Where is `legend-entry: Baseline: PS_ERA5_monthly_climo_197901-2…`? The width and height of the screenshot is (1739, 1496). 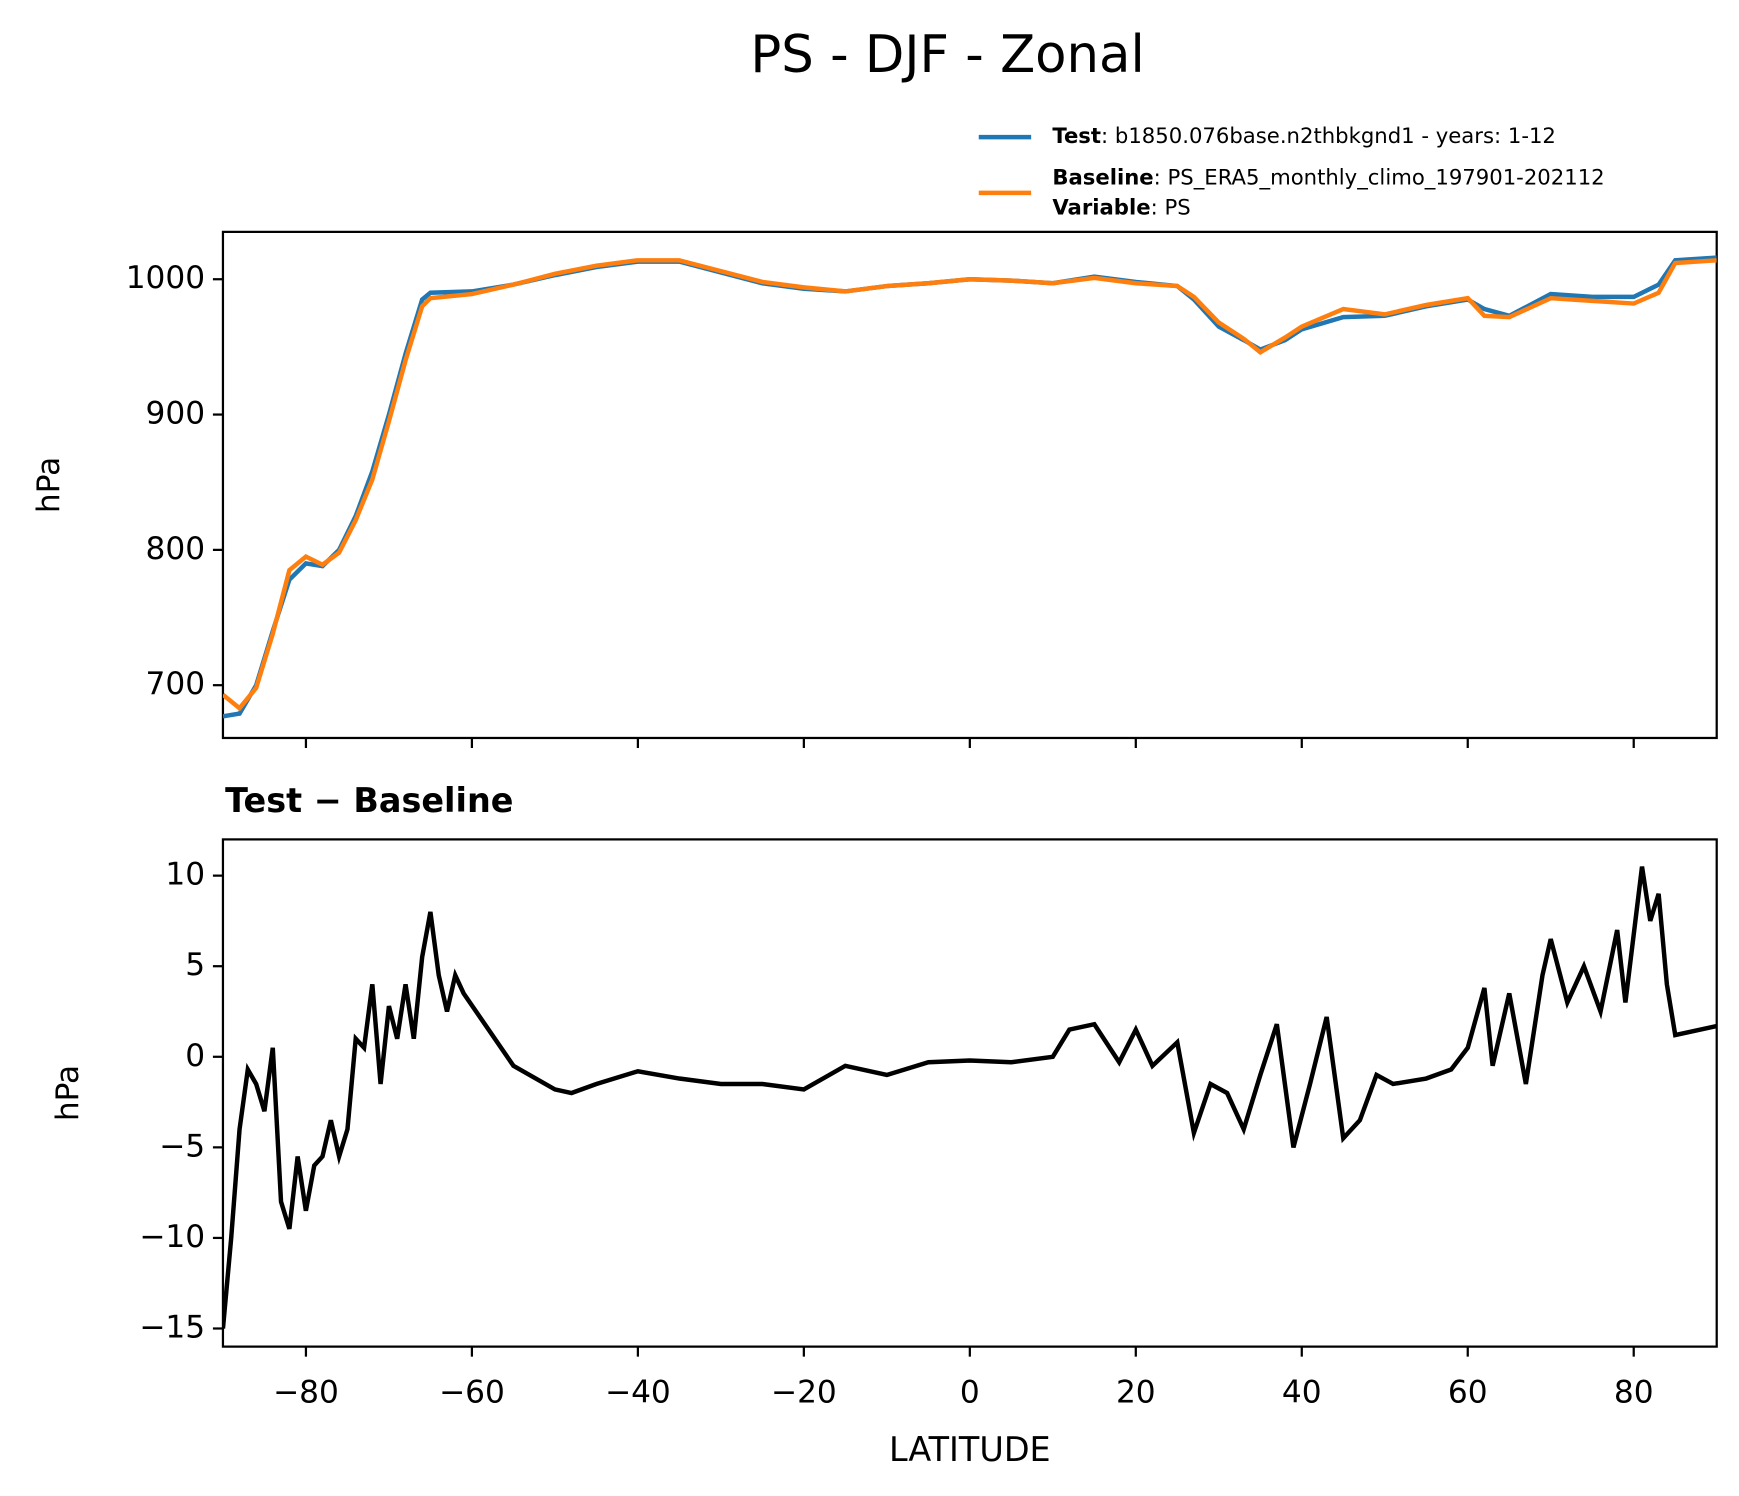
legend-entry: Baseline: PS_ERA5_monthly_climo_197901-2… is located at coordinates (1328, 177).